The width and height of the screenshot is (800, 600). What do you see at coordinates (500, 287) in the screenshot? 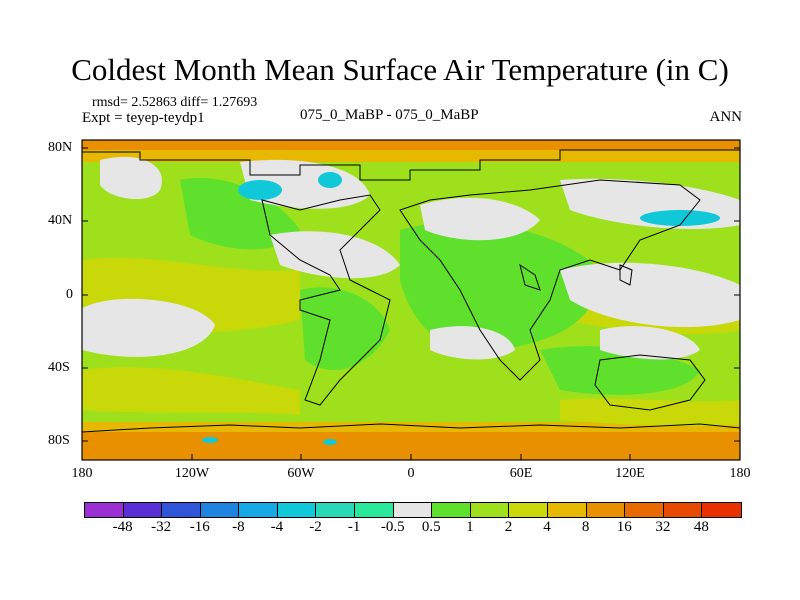
I see `green-patch-africa` at bounding box center [500, 287].